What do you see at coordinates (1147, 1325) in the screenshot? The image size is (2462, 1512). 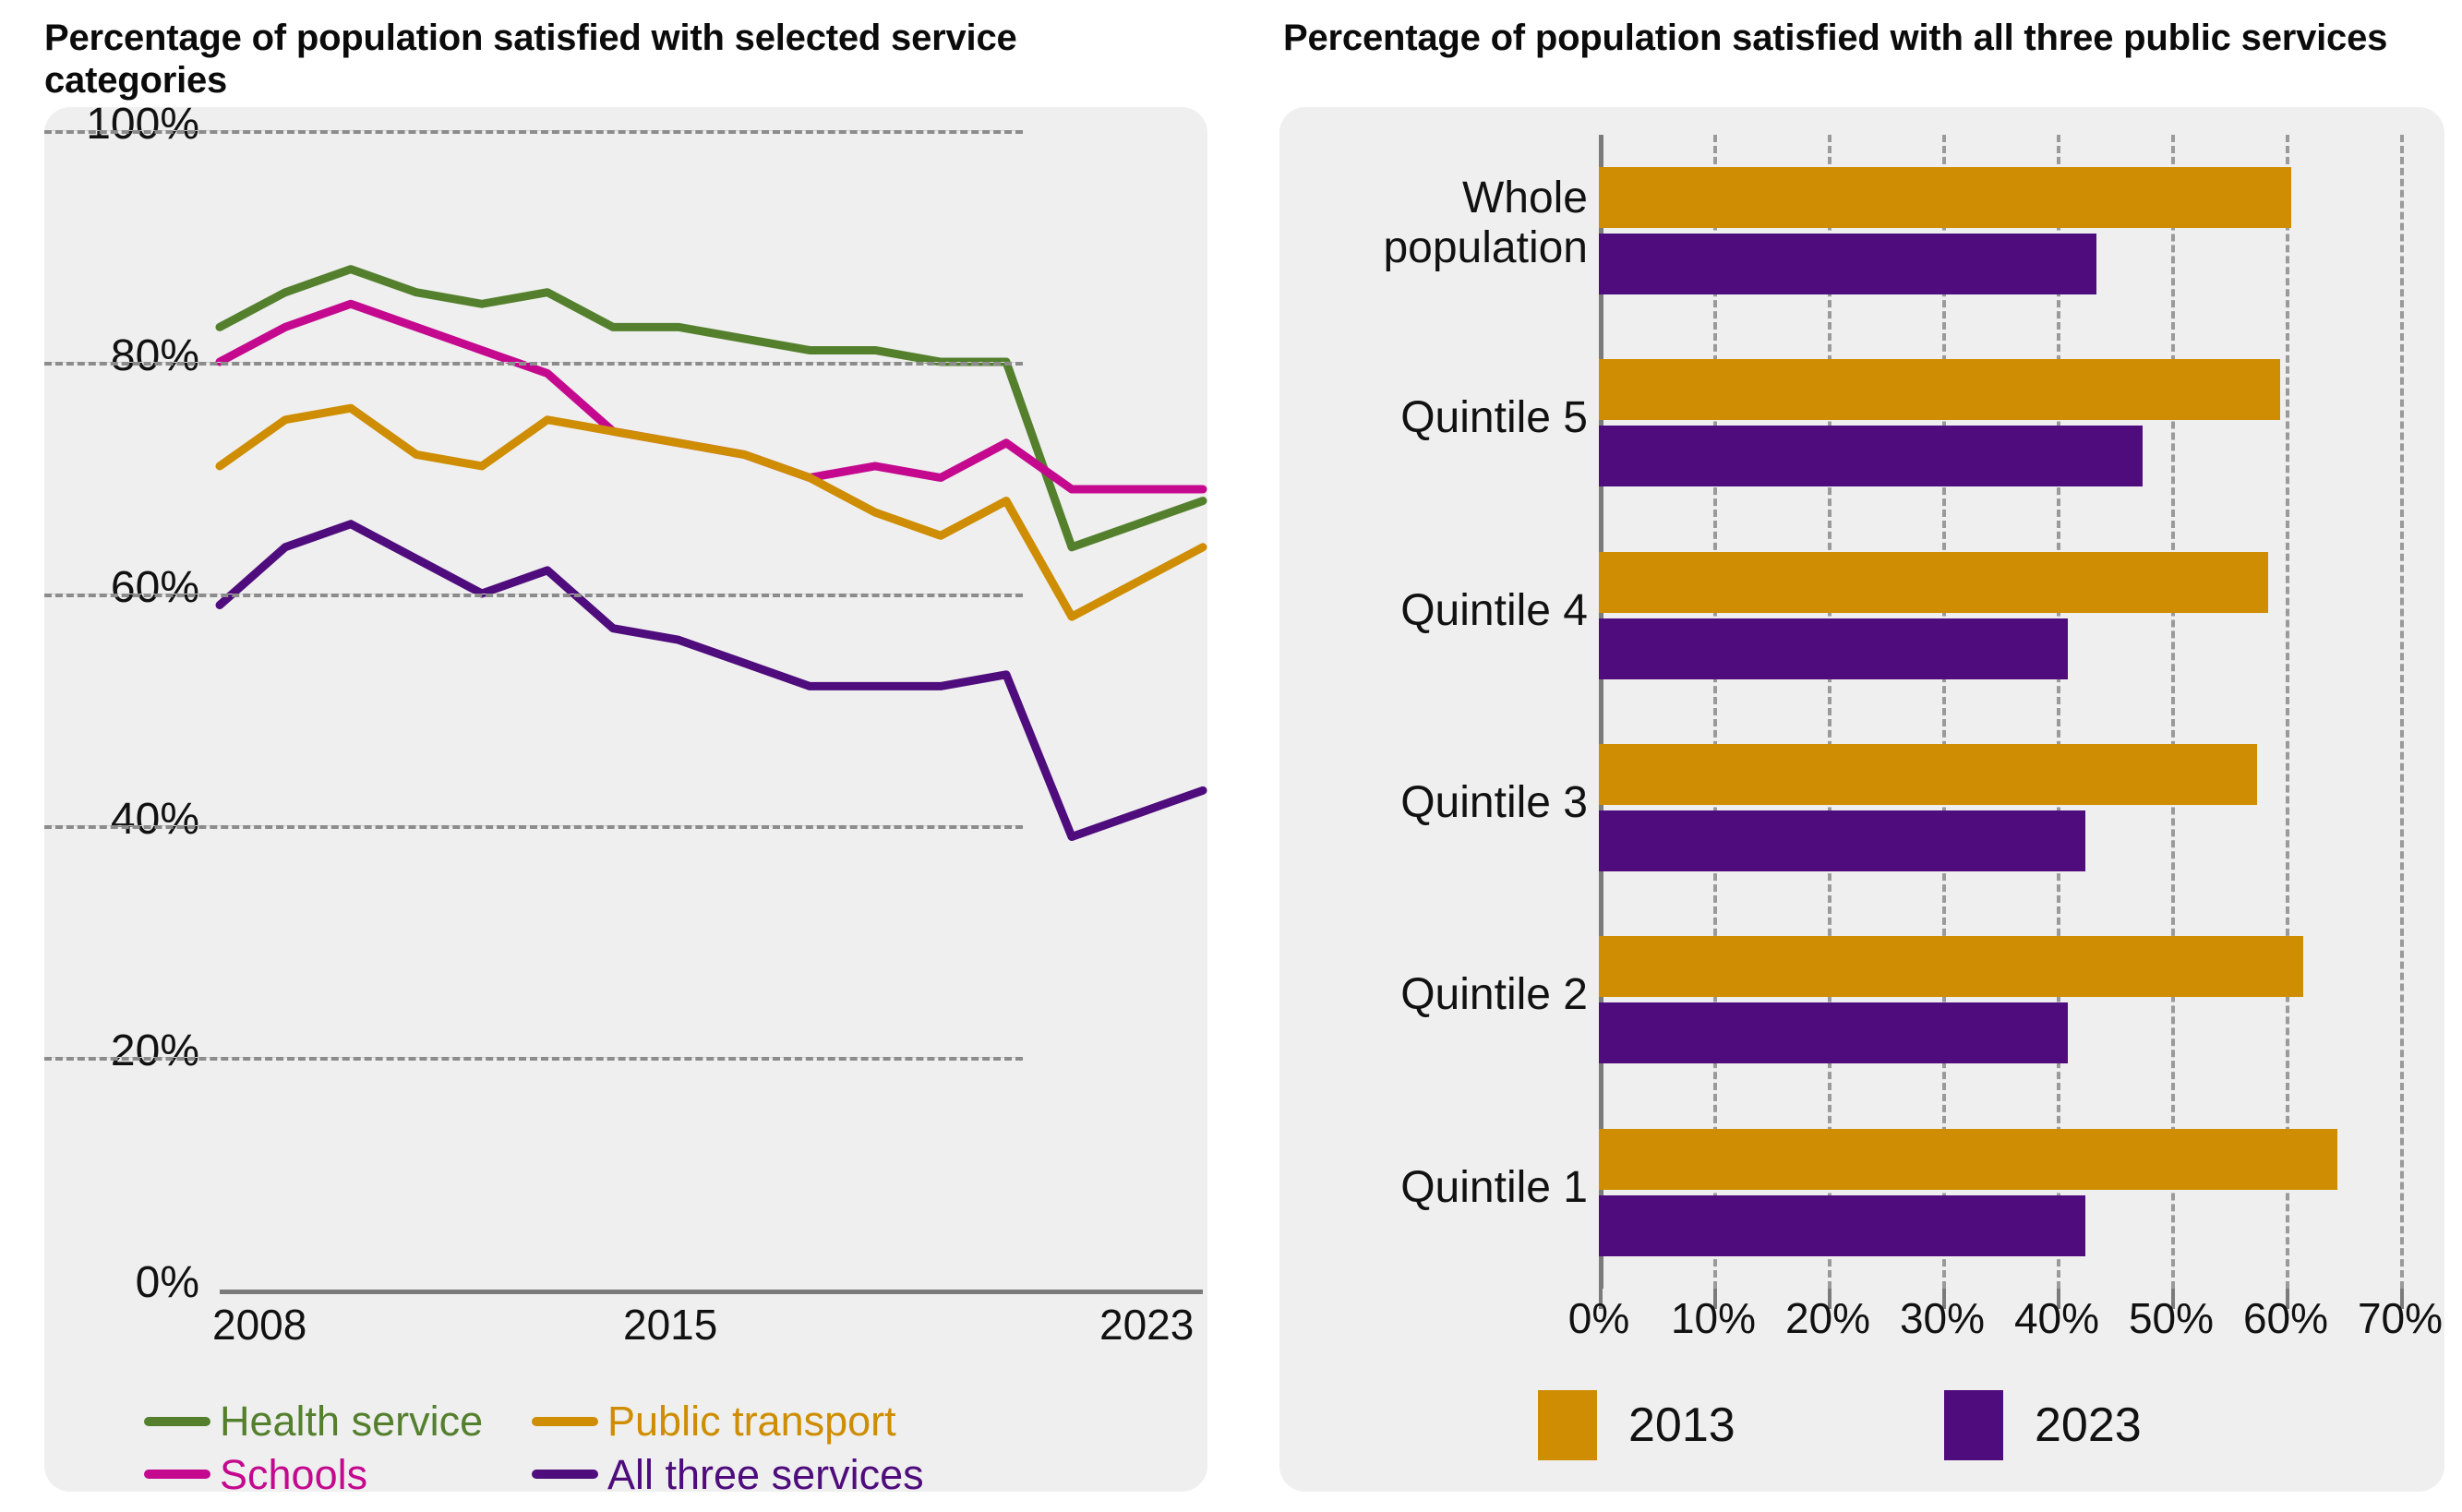 I see `line-chart-x-tick-label: 2023` at bounding box center [1147, 1325].